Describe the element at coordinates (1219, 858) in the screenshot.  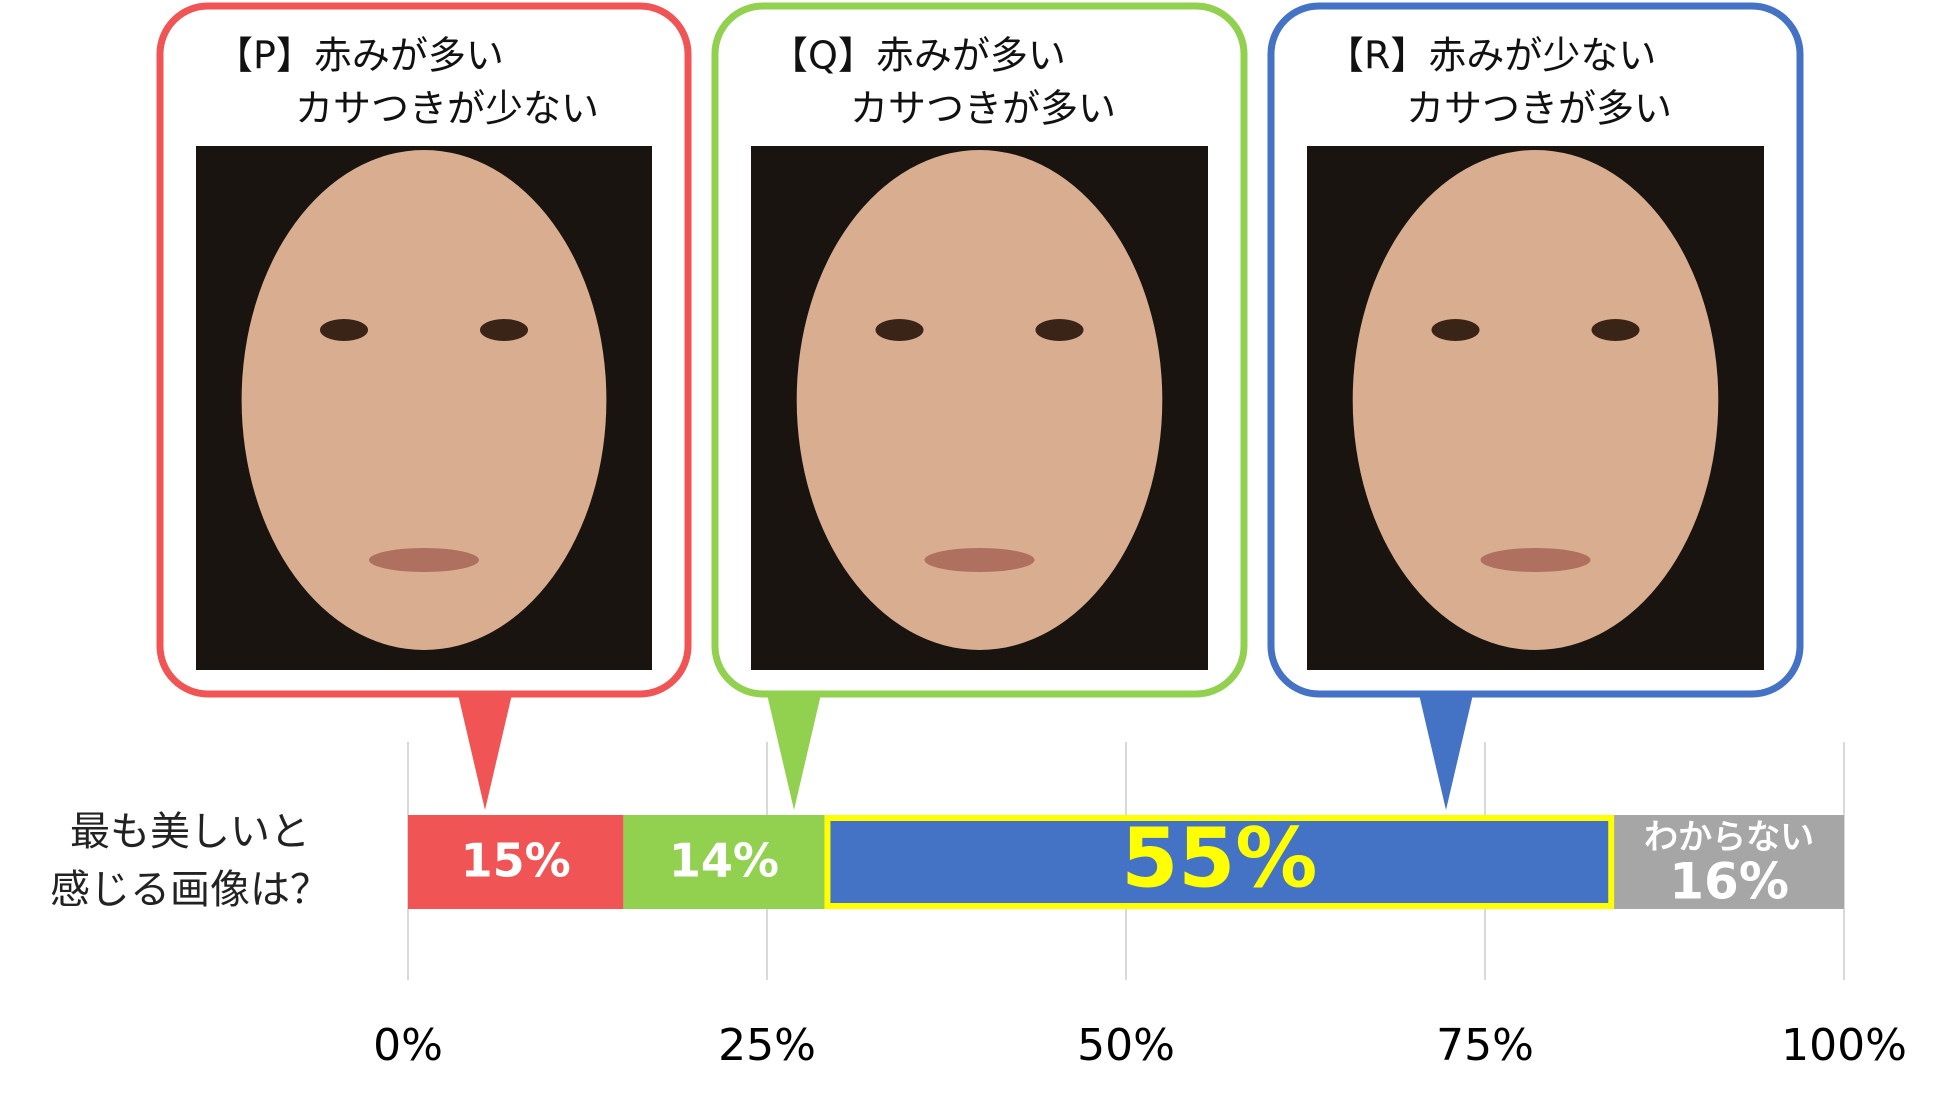
I see `value-label: 55%` at that location.